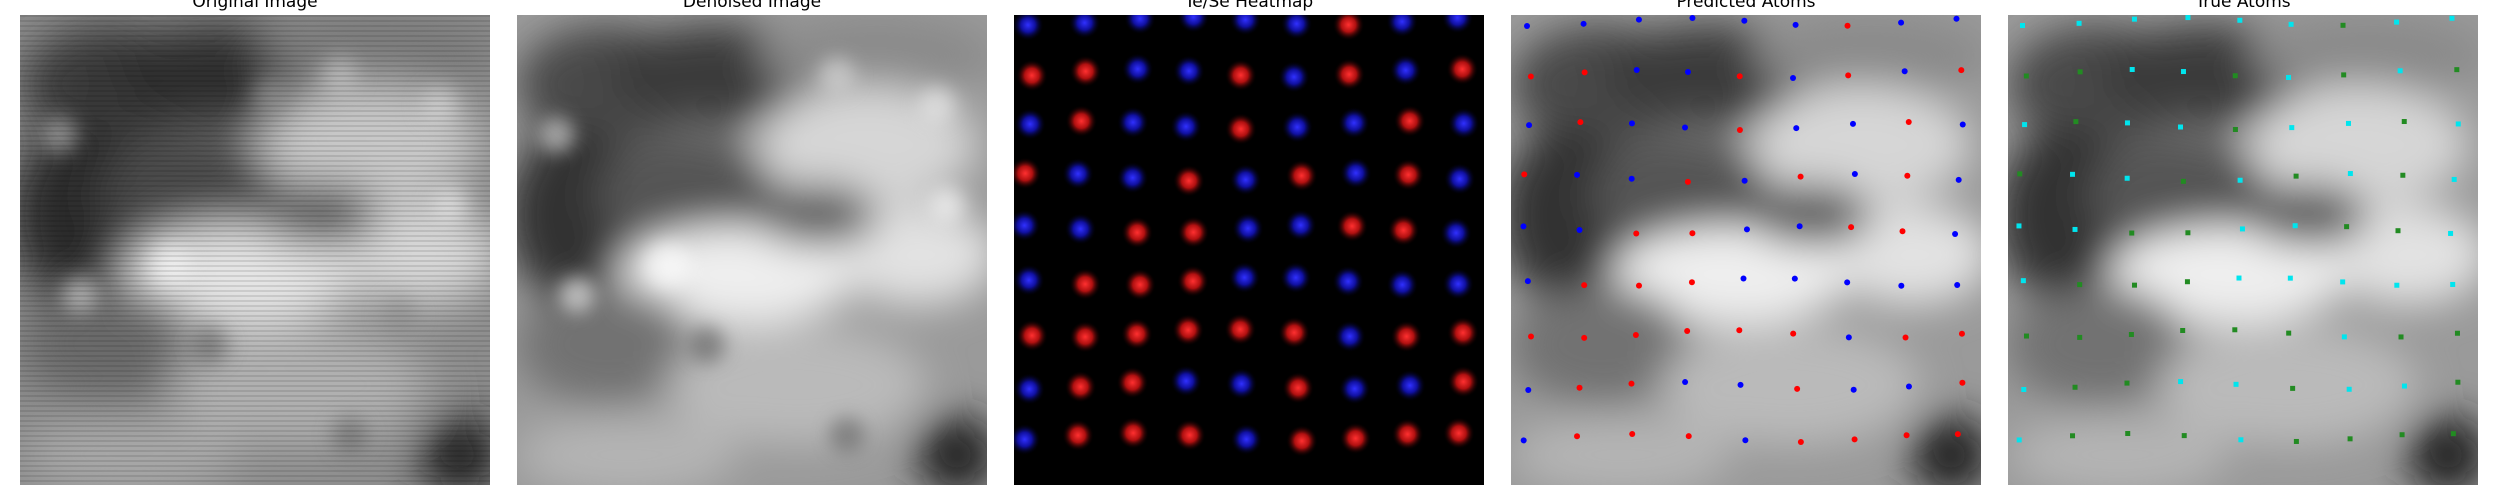  What do you see at coordinates (752, 6) in the screenshot?
I see `panel-title-denoised: Denoised Image` at bounding box center [752, 6].